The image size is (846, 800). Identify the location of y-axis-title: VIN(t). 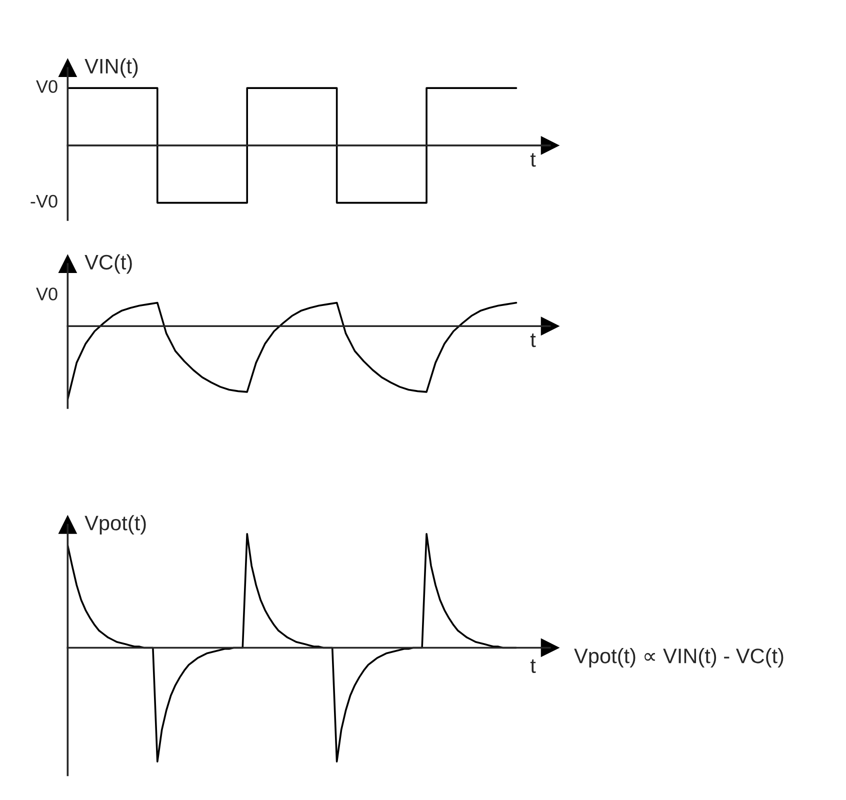
(111, 68).